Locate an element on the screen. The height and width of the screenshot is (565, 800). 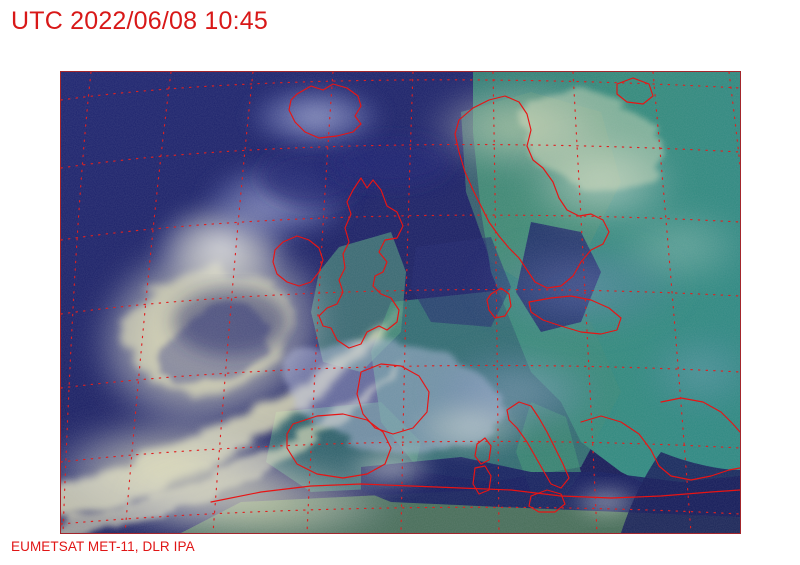
coastline-scandinavia is located at coordinates (532, 192).